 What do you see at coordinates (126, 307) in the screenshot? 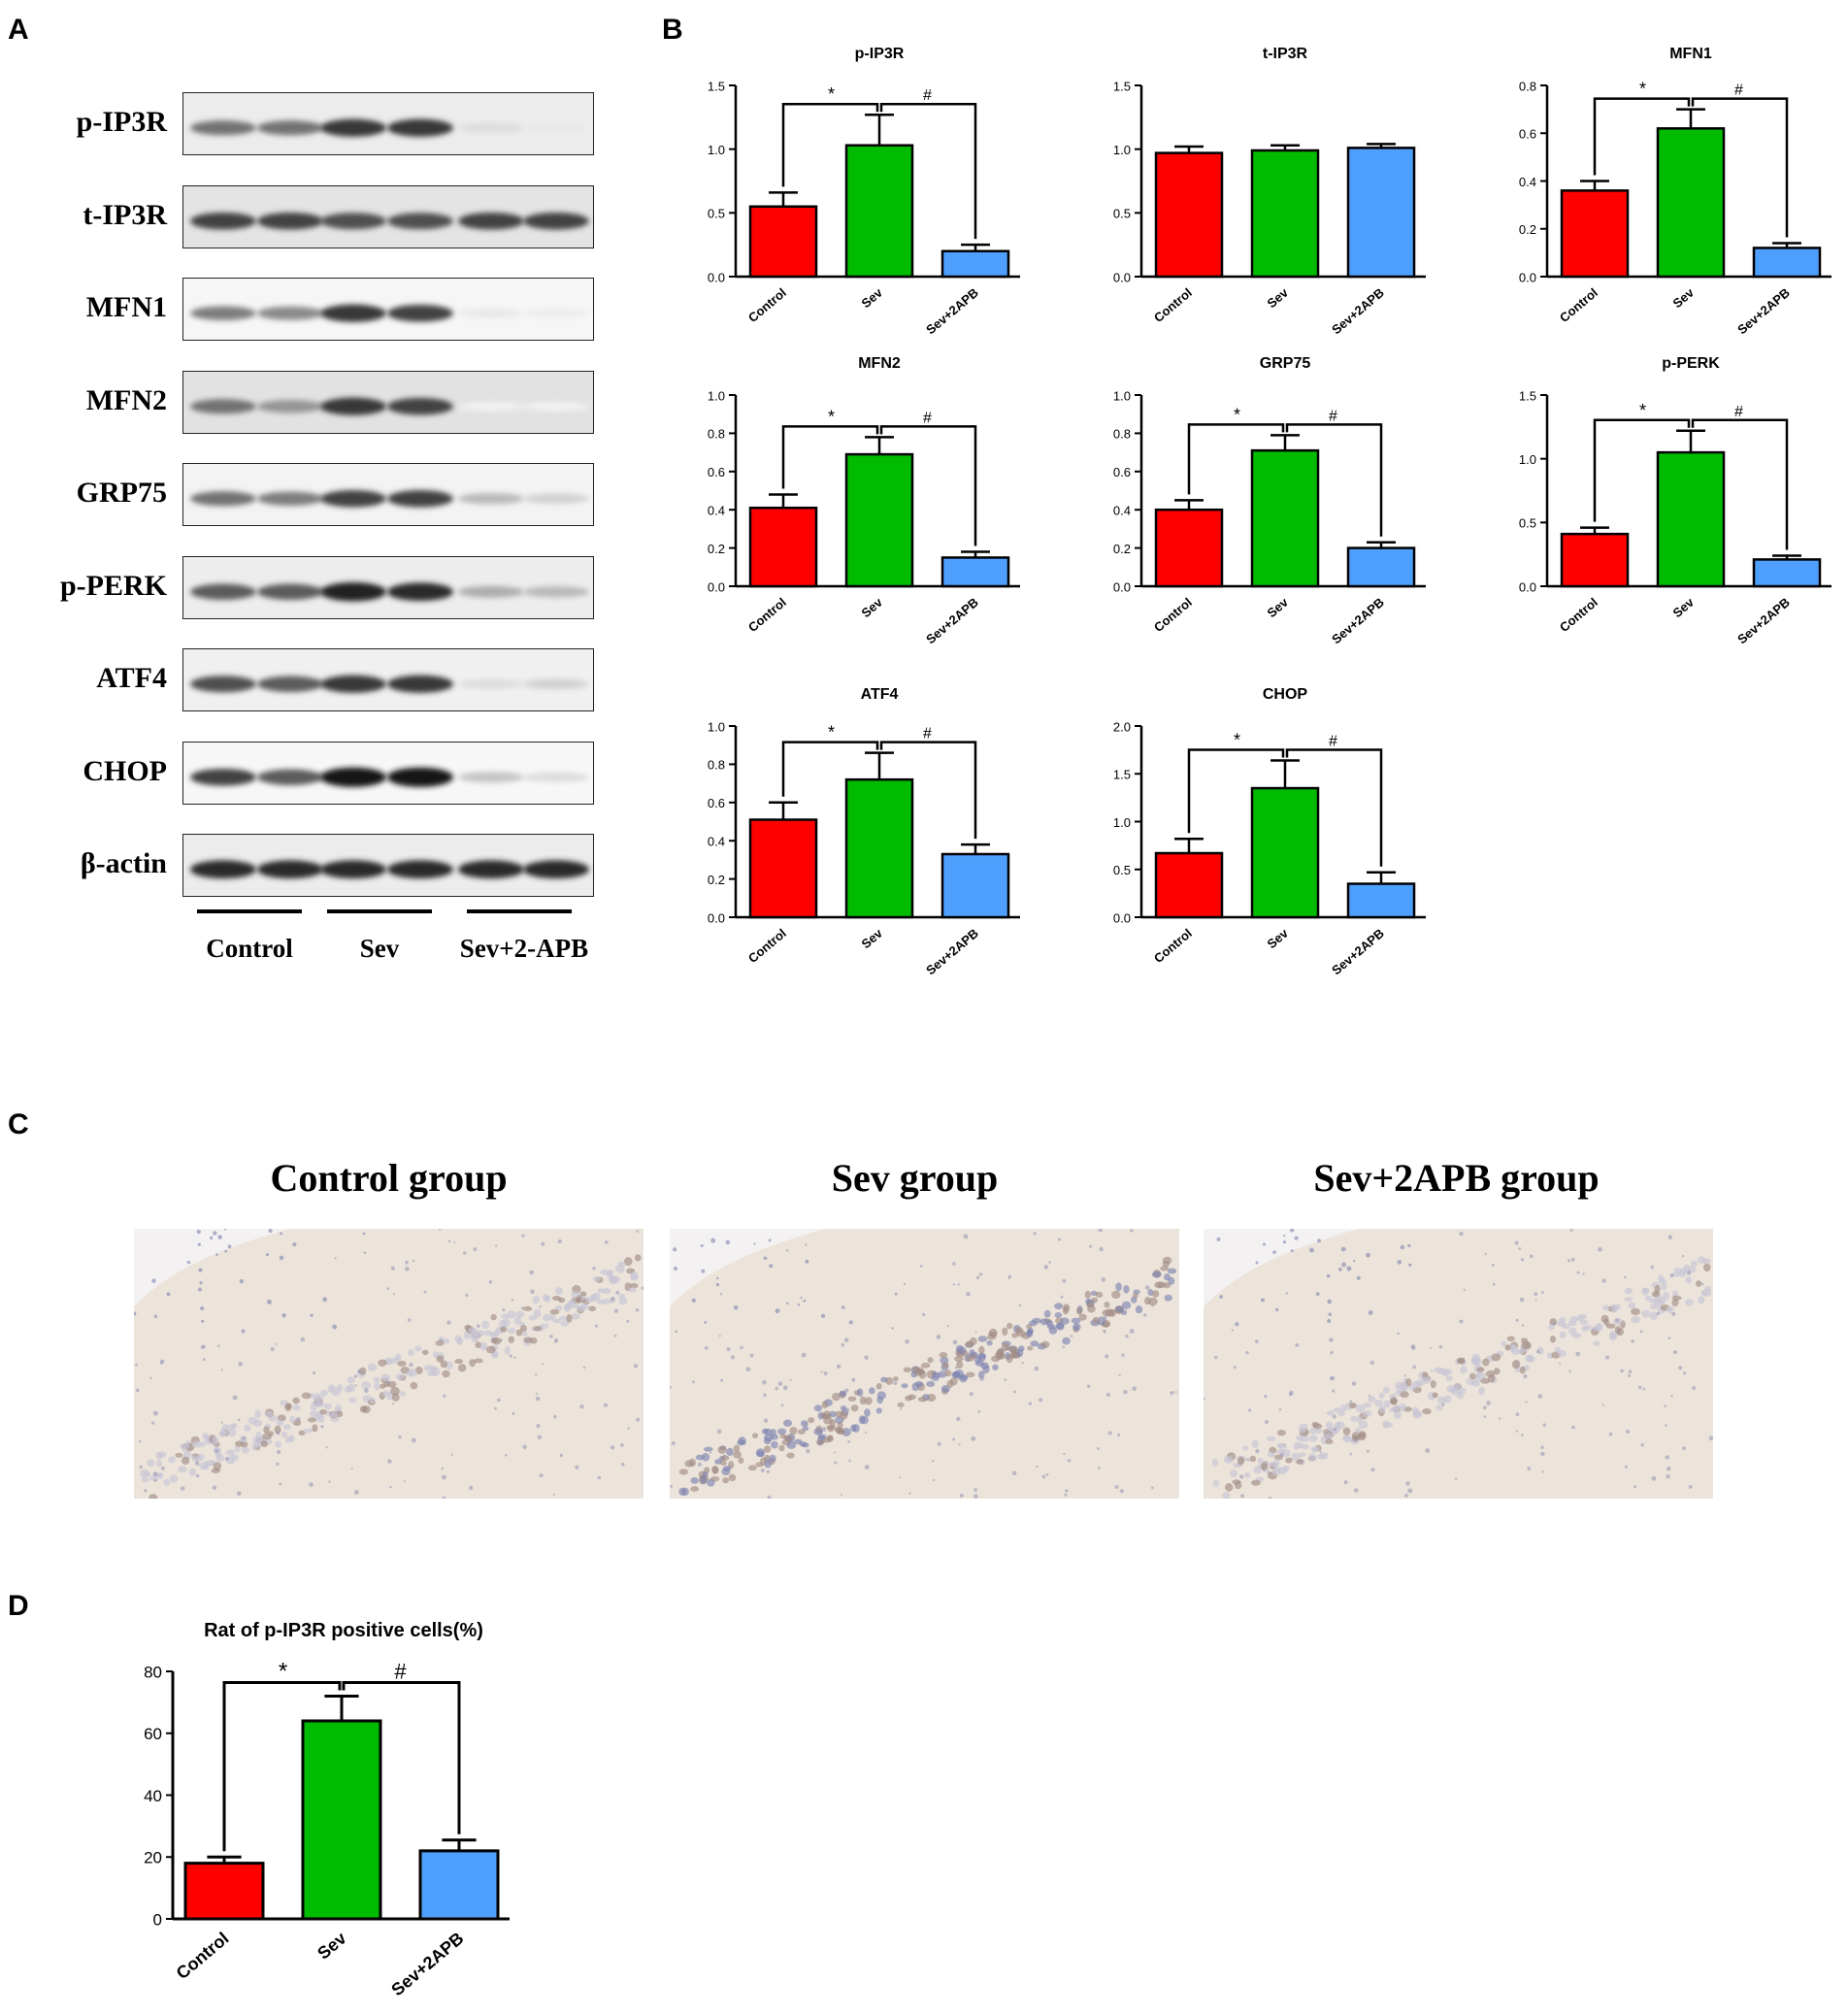
I see `blot-label-2: MFN1` at bounding box center [126, 307].